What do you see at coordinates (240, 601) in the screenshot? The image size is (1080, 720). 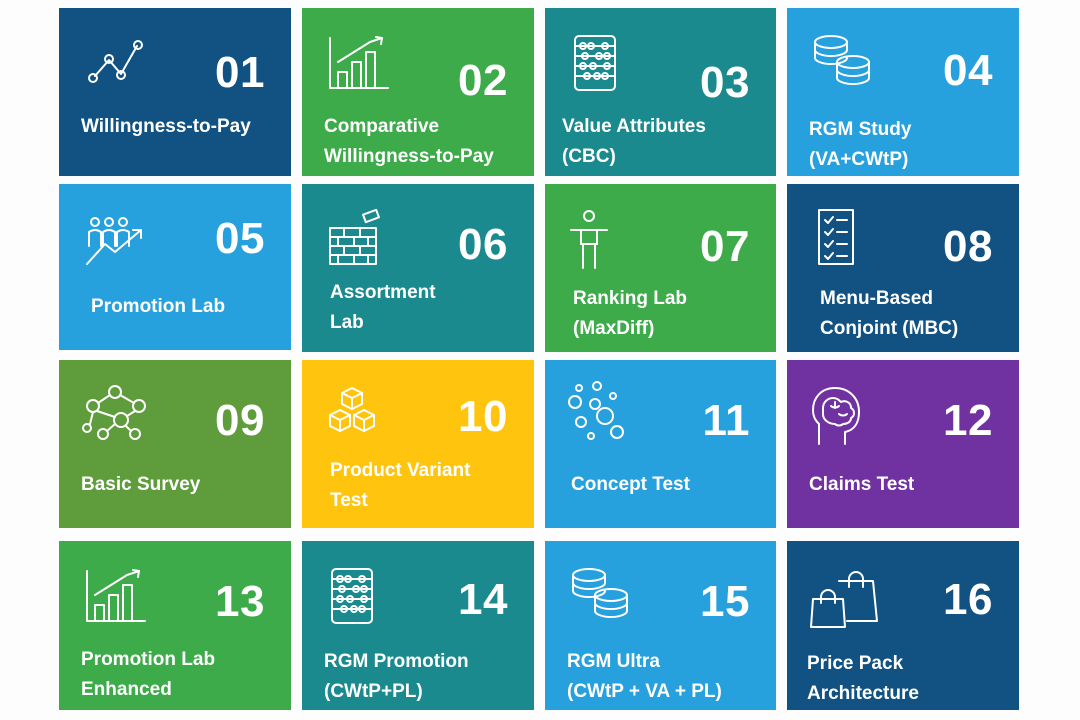 I see `tile-number: 13` at bounding box center [240, 601].